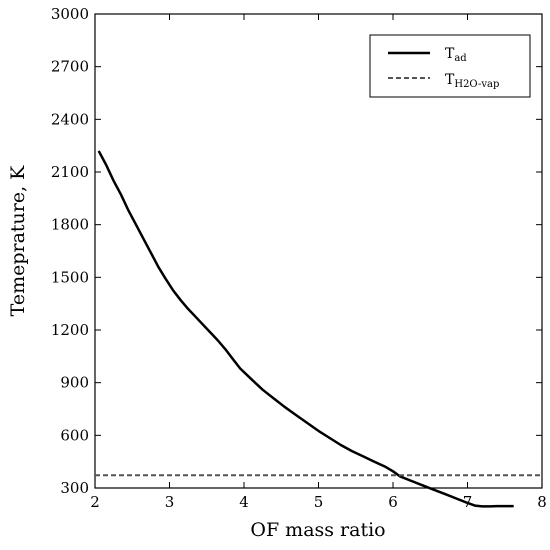 The image size is (550, 550). I want to click on y-tick-label: 1800, so click(70, 225).